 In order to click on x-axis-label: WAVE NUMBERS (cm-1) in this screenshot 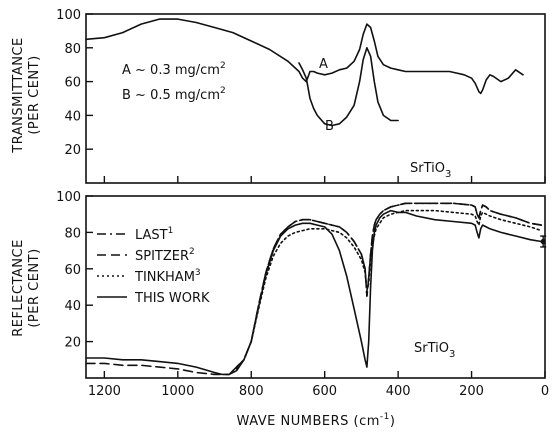, I will do `click(316, 420)`.